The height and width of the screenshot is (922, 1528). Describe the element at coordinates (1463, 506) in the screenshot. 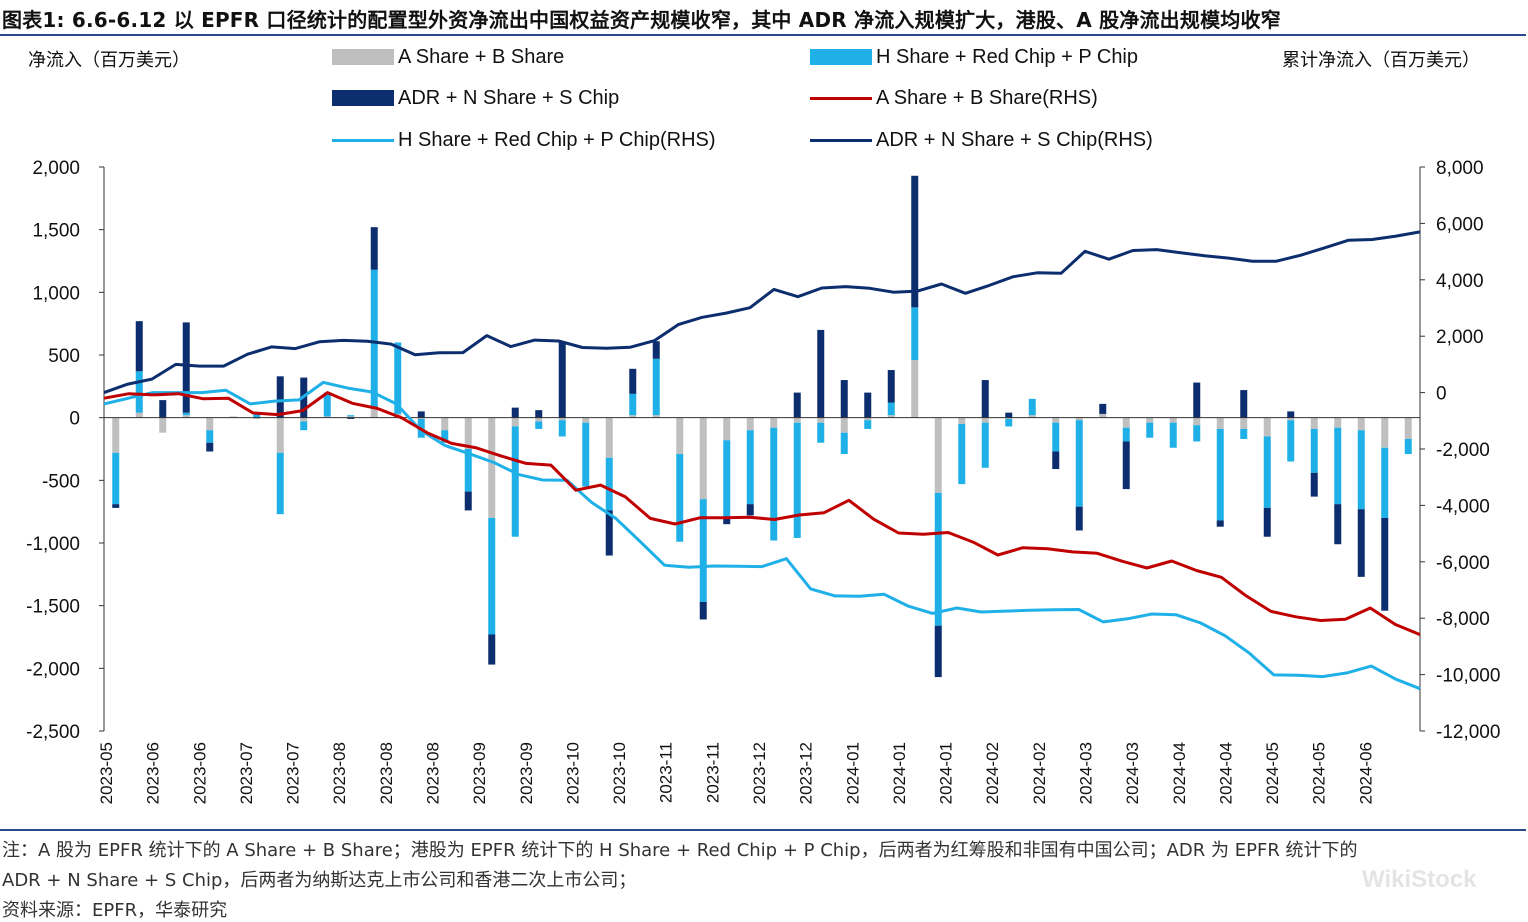

I see `right-tick-label: -4,000` at that location.